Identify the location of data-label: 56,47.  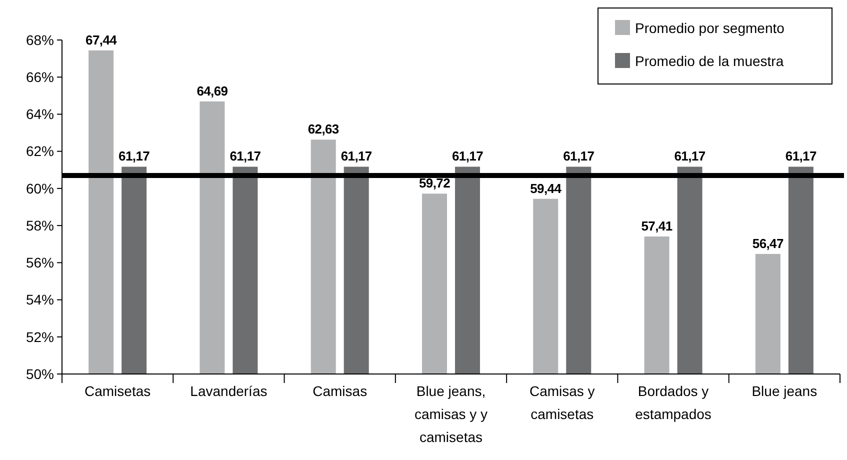
(768, 243).